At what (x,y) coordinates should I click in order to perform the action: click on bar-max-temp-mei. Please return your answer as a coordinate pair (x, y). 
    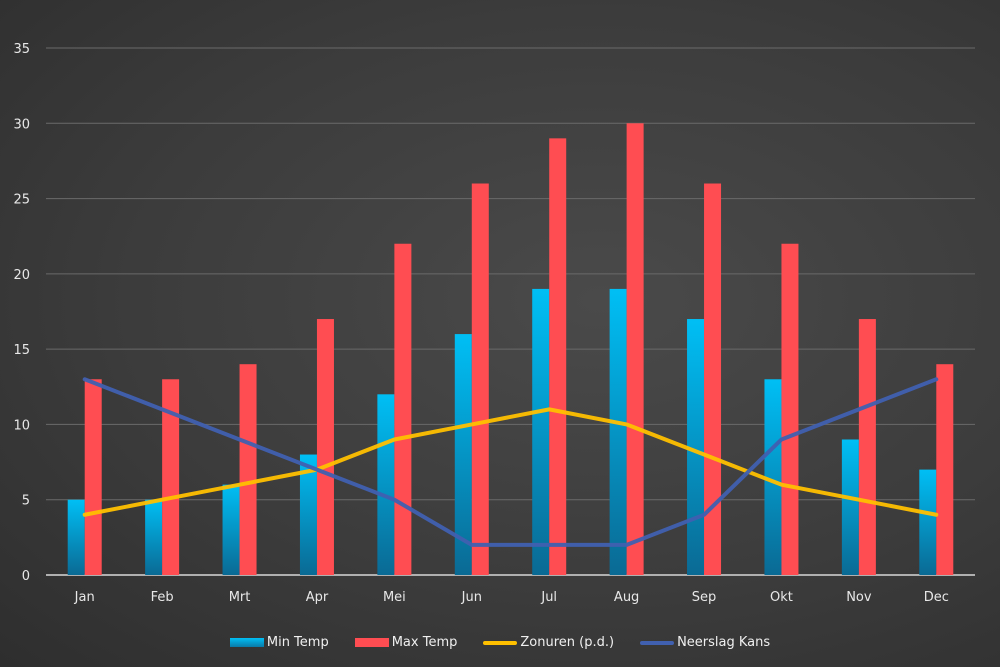
    Looking at the image, I should click on (403, 409).